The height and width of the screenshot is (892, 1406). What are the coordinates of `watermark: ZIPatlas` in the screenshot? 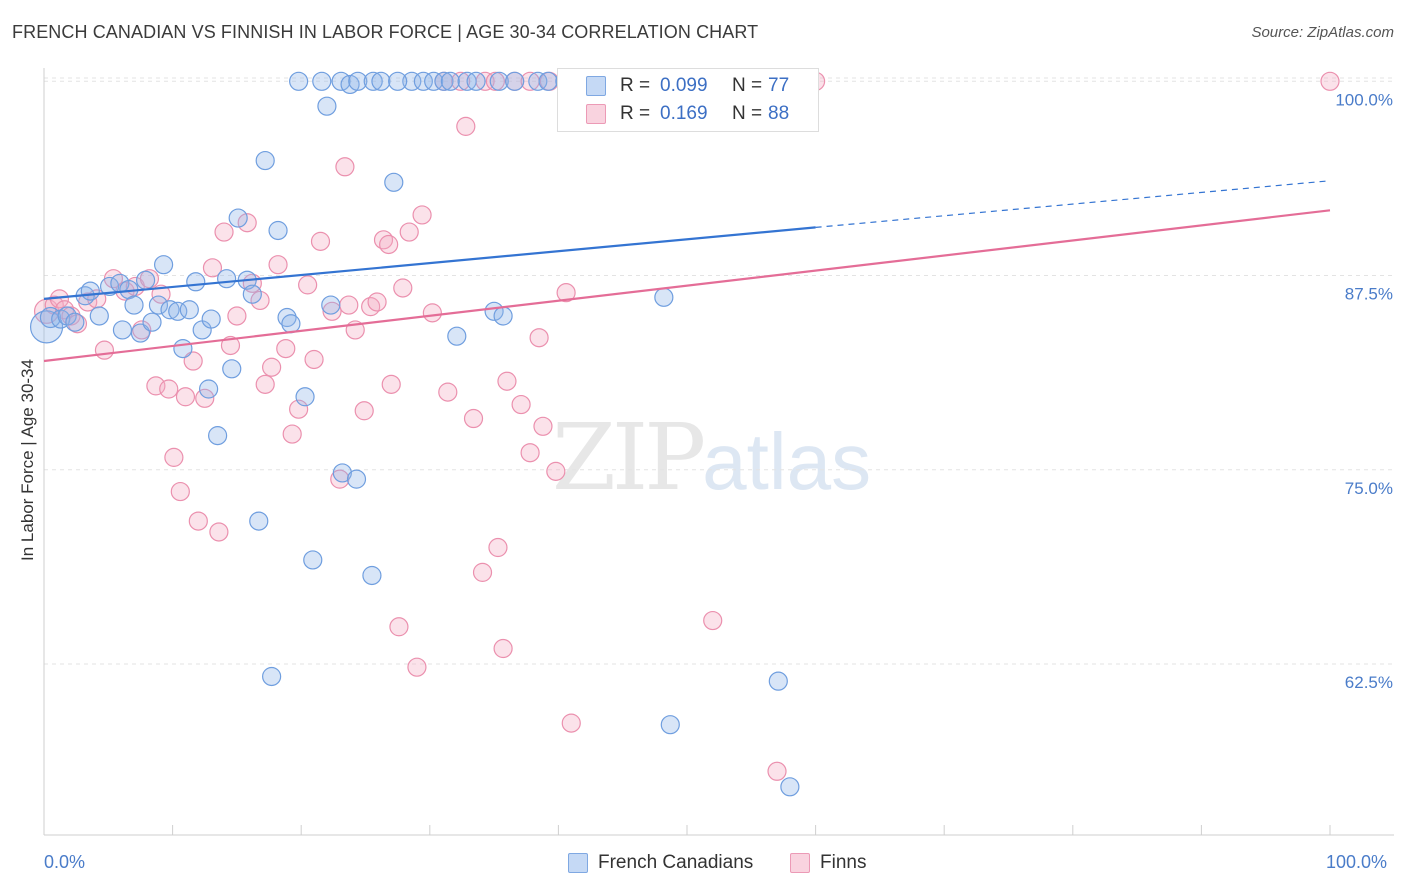 It's located at (711, 457).